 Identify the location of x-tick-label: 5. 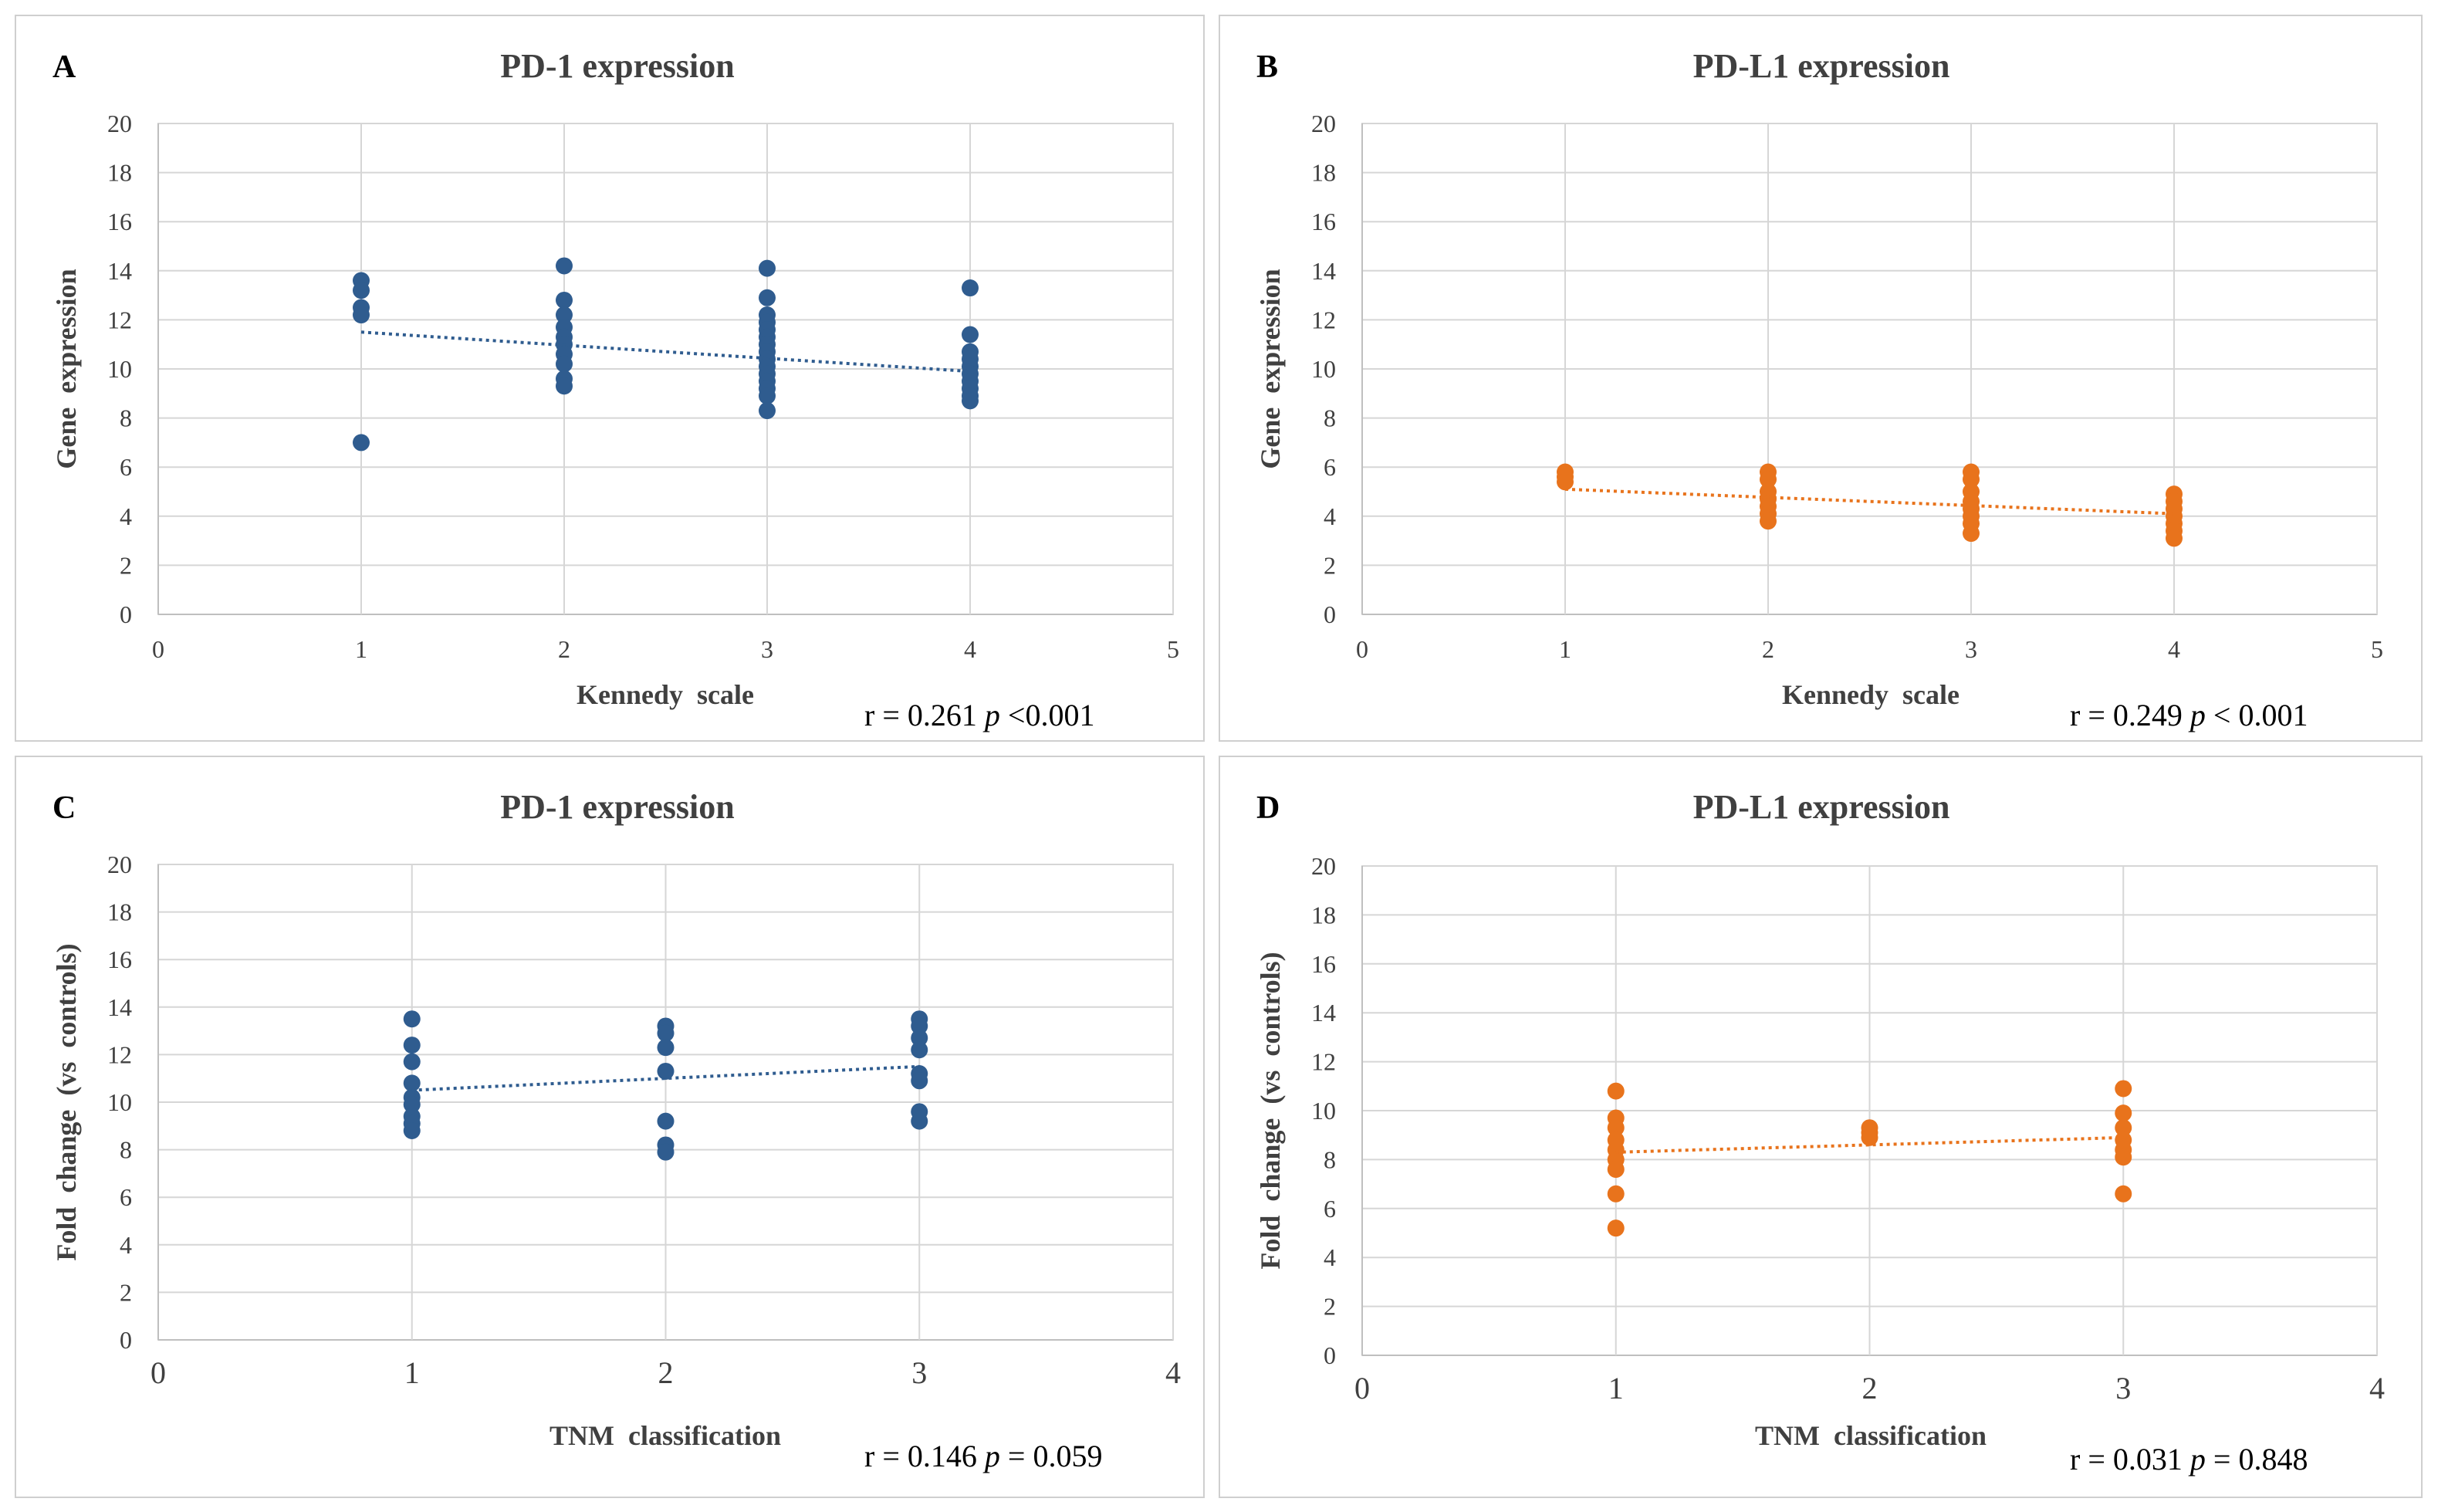
(2377, 649).